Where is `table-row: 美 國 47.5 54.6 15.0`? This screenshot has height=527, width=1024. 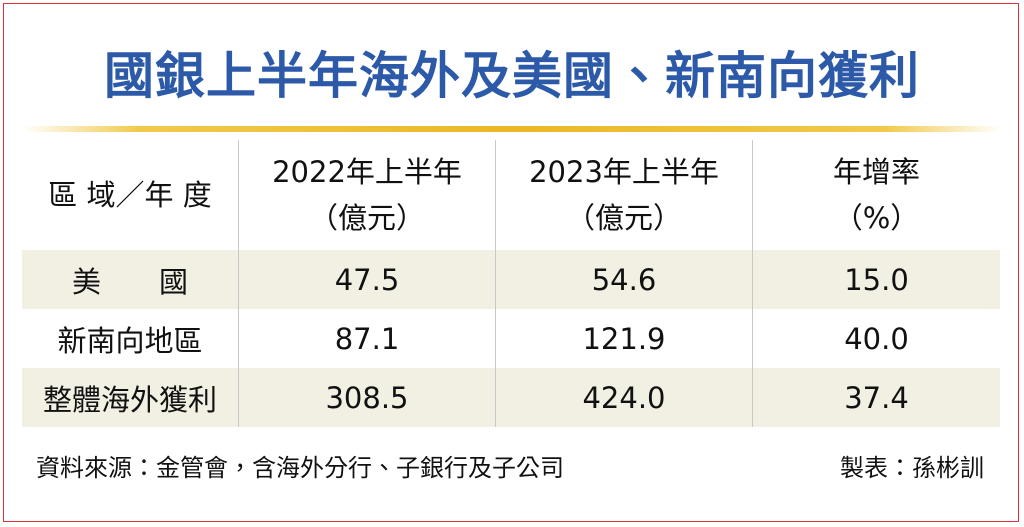 table-row: 美 國 47.5 54.6 15.0 is located at coordinates (511, 279).